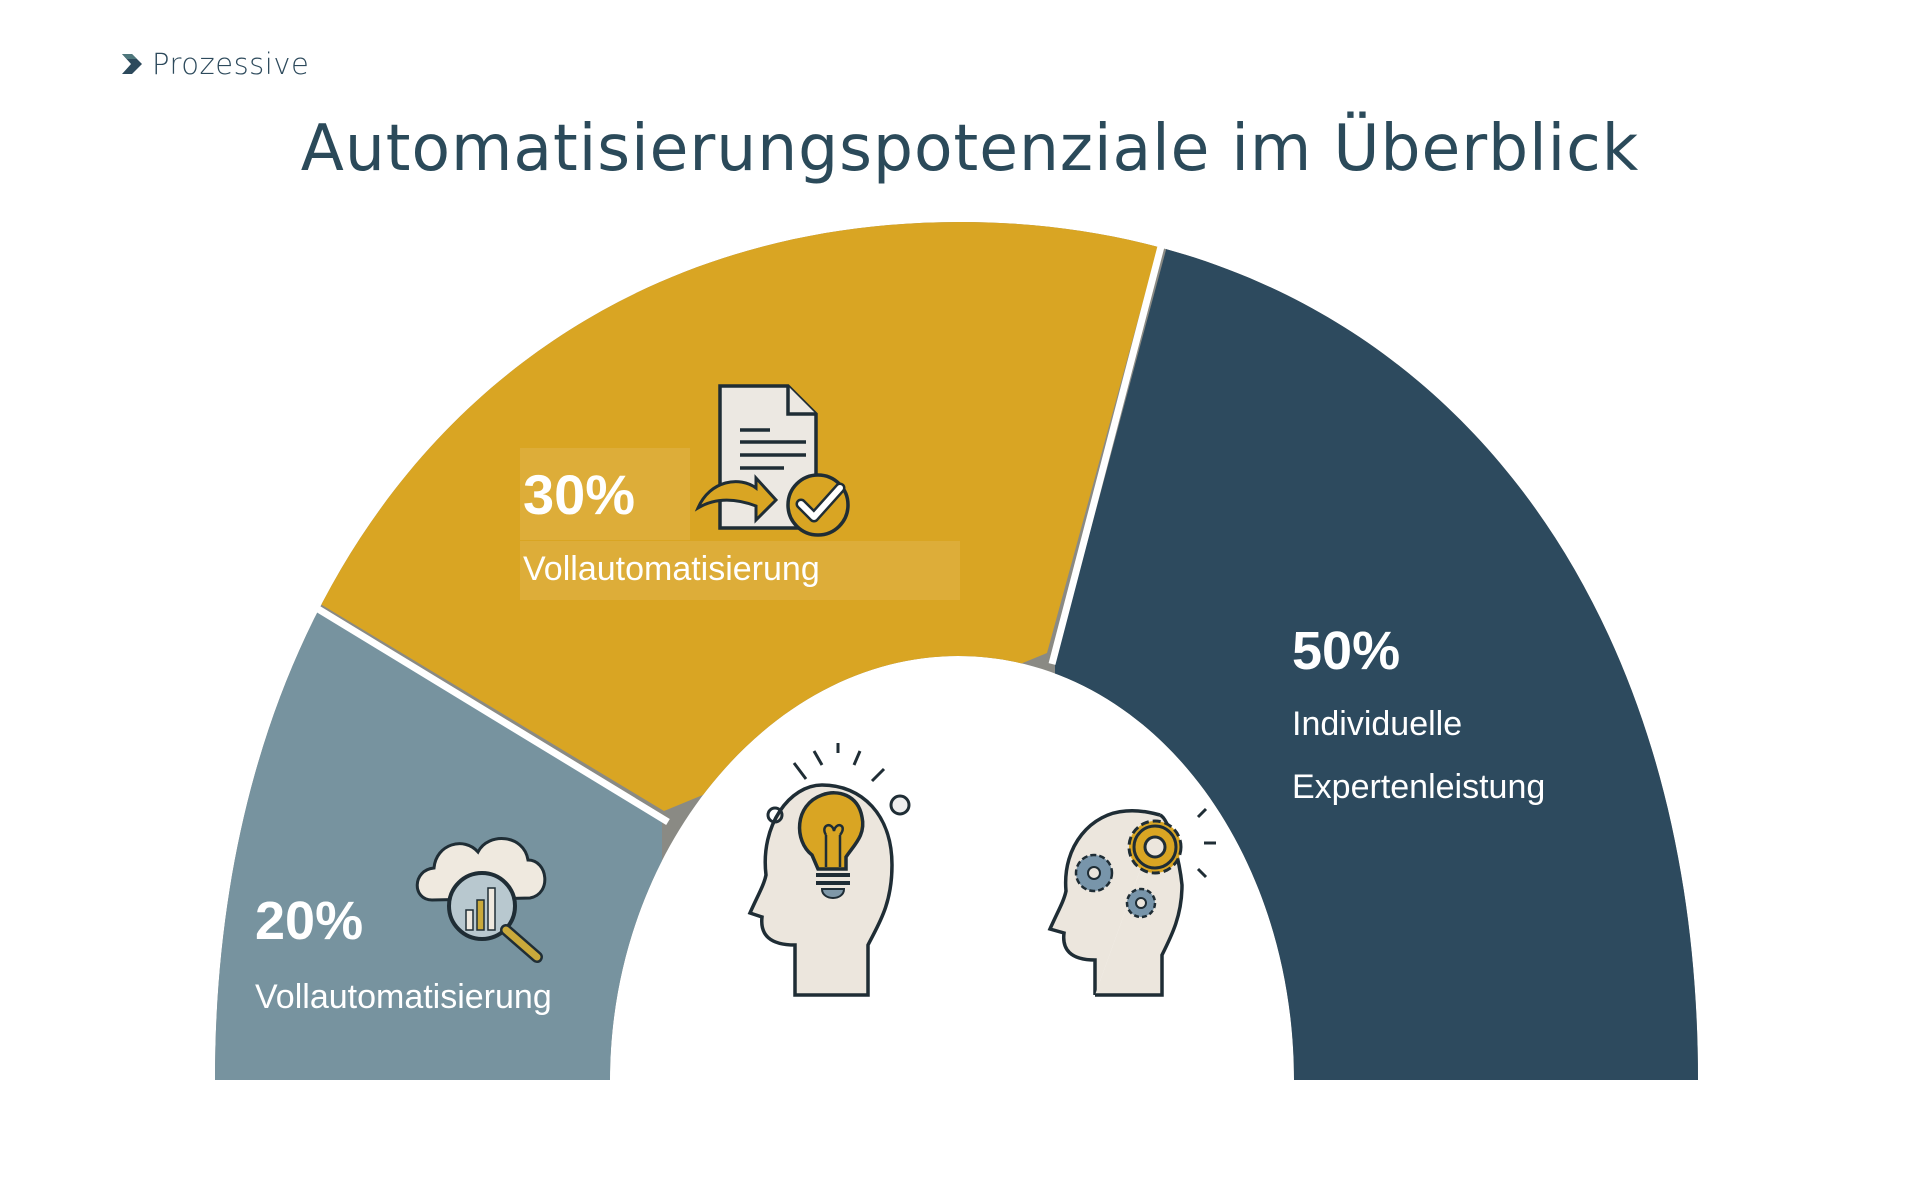  What do you see at coordinates (231, 64) in the screenshot?
I see `brand-name: Prozessive` at bounding box center [231, 64].